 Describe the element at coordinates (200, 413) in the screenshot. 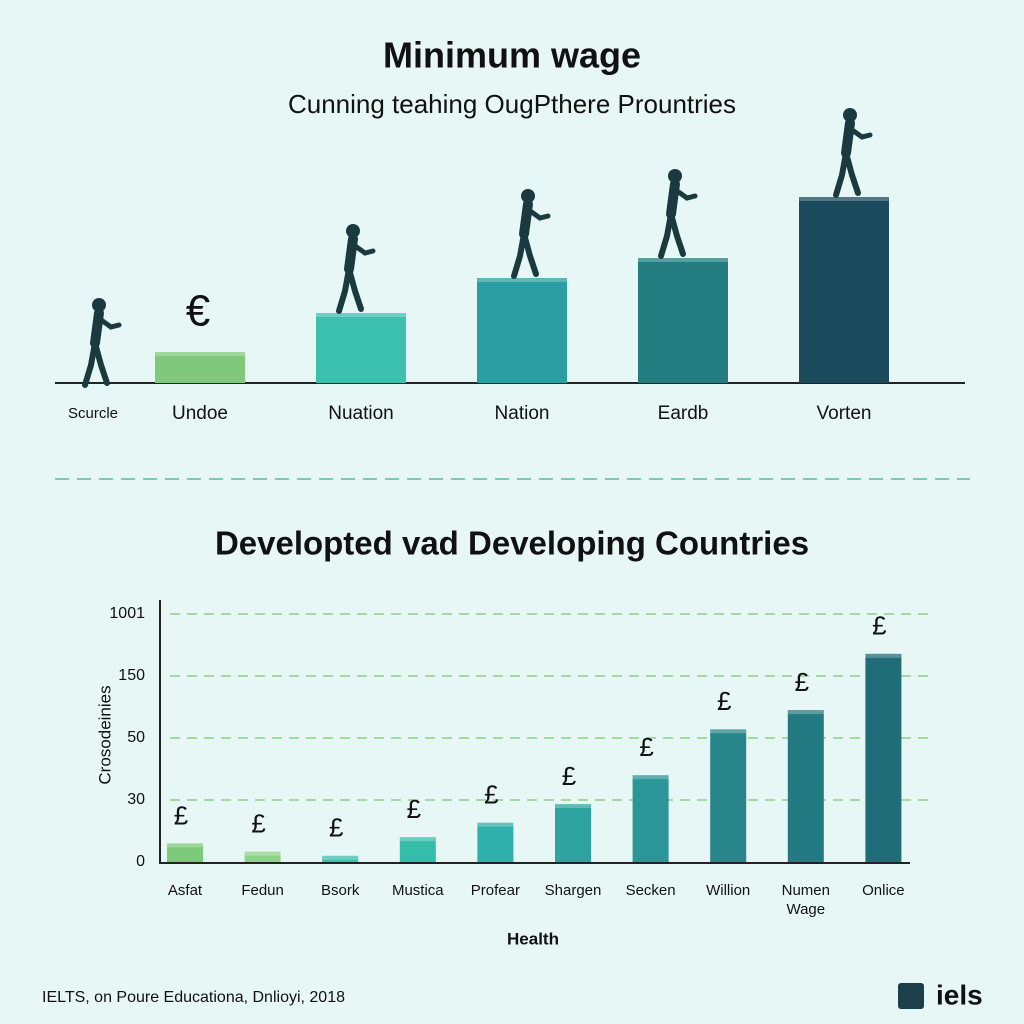

I see `x-tick-label: Undoe` at that location.